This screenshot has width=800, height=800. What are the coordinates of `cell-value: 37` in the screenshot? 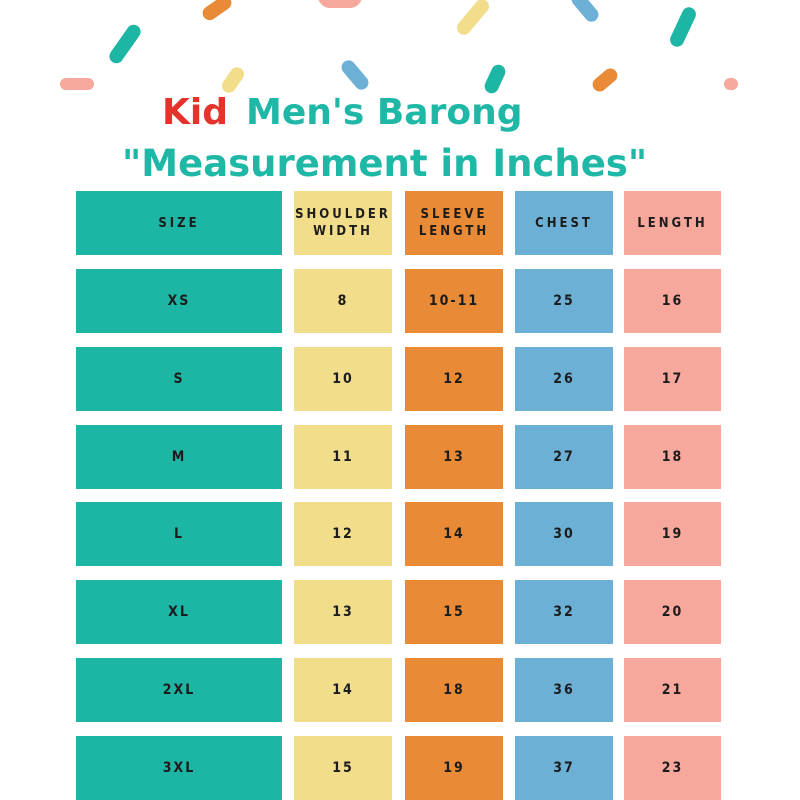 It's located at (564, 767).